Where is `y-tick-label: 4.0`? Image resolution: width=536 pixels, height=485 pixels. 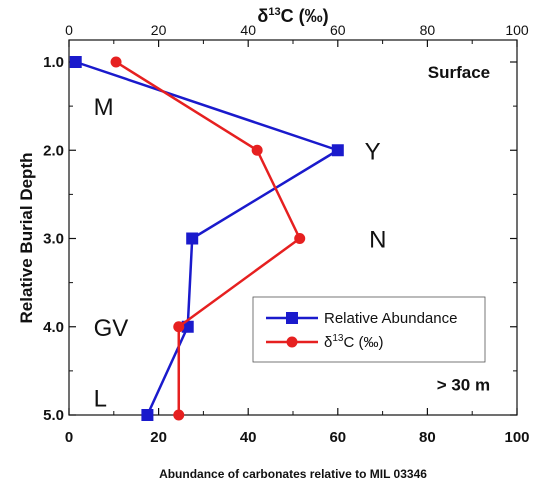 y-tick-label: 4.0 is located at coordinates (53, 327).